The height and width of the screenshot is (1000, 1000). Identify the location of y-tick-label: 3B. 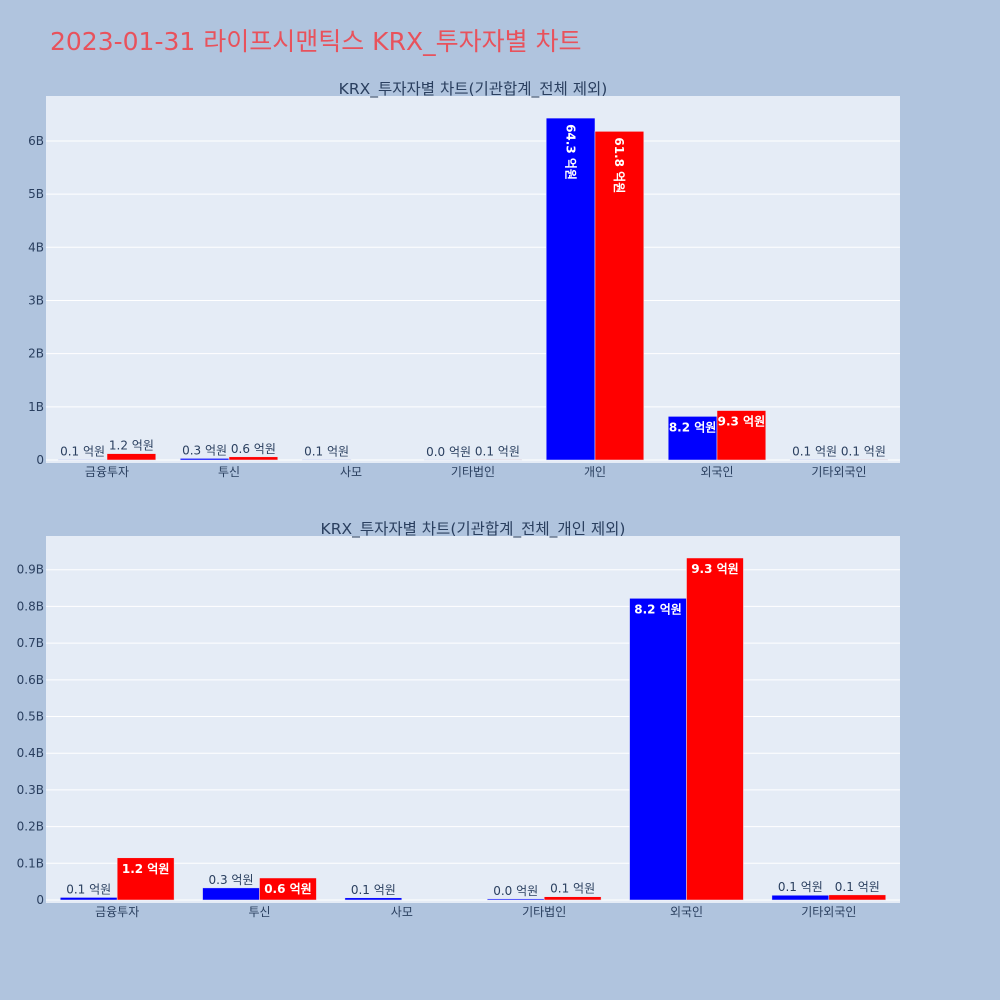
(36, 300).